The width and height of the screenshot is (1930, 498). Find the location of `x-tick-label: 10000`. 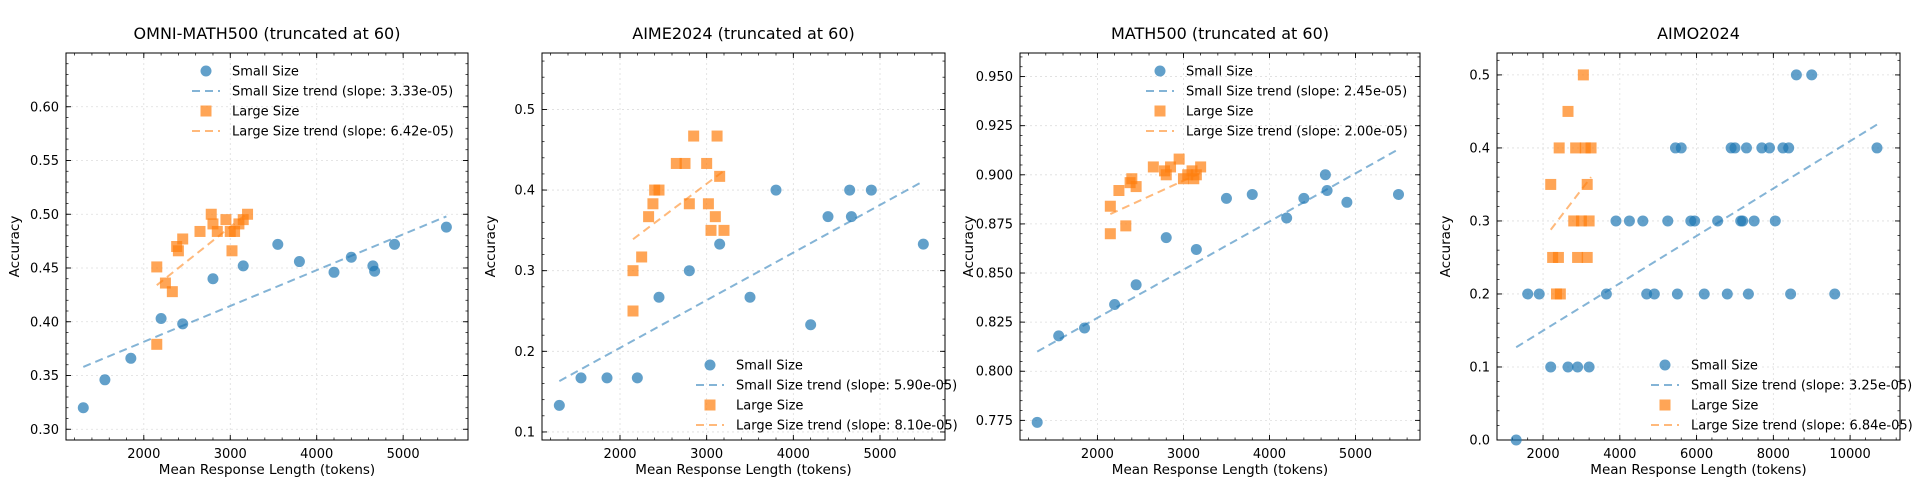

x-tick-label: 10000 is located at coordinates (1849, 454).